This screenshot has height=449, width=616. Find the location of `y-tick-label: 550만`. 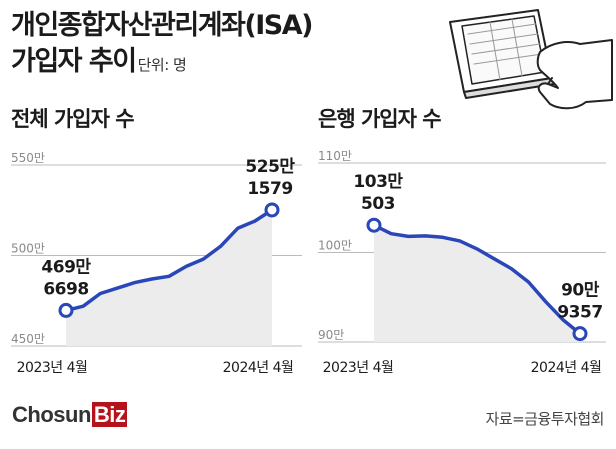

y-tick-label: 550만 is located at coordinates (28, 158).